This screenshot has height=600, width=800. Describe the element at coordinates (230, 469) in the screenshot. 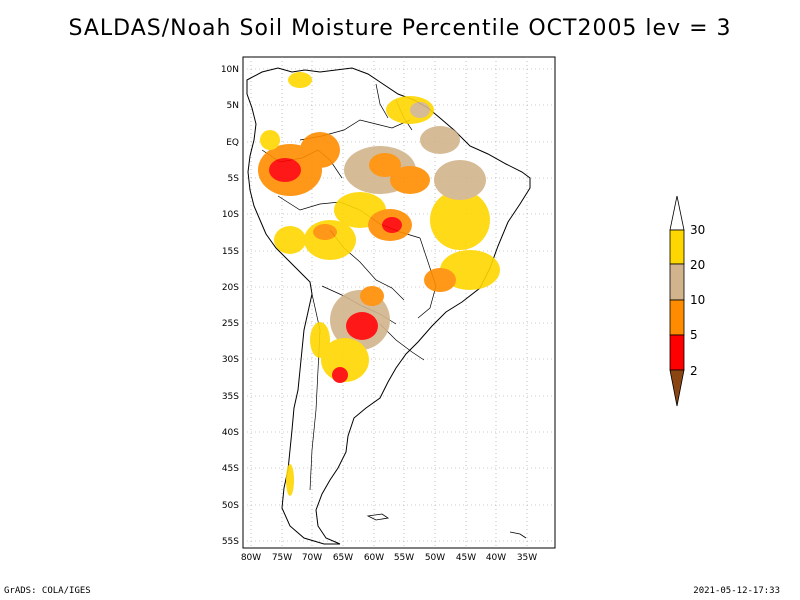

I see `lat-label: 45S` at that location.